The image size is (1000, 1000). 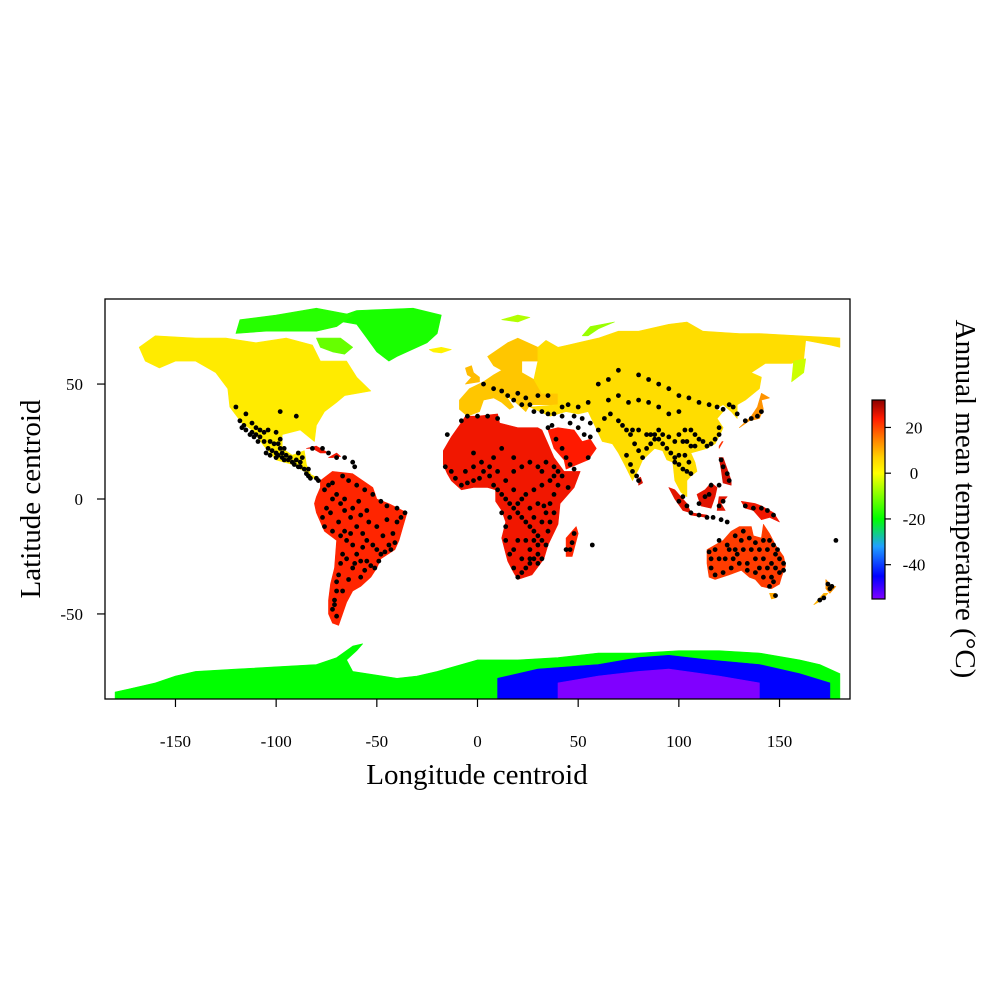 What do you see at coordinates (294, 320) in the screenshot?
I see `land-region-canadian-arctic-islands` at bounding box center [294, 320].